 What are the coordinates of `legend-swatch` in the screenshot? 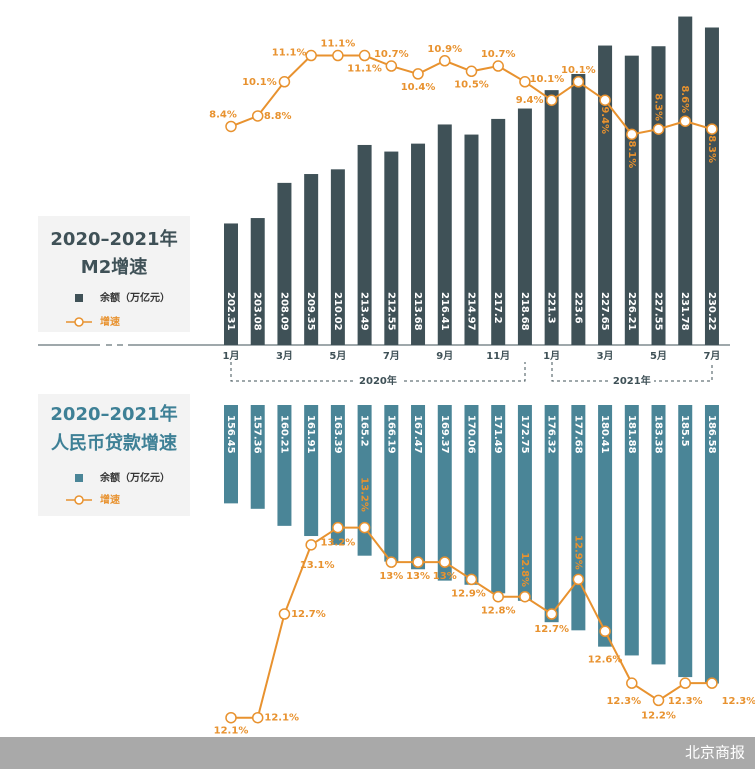 It's located at (79, 298).